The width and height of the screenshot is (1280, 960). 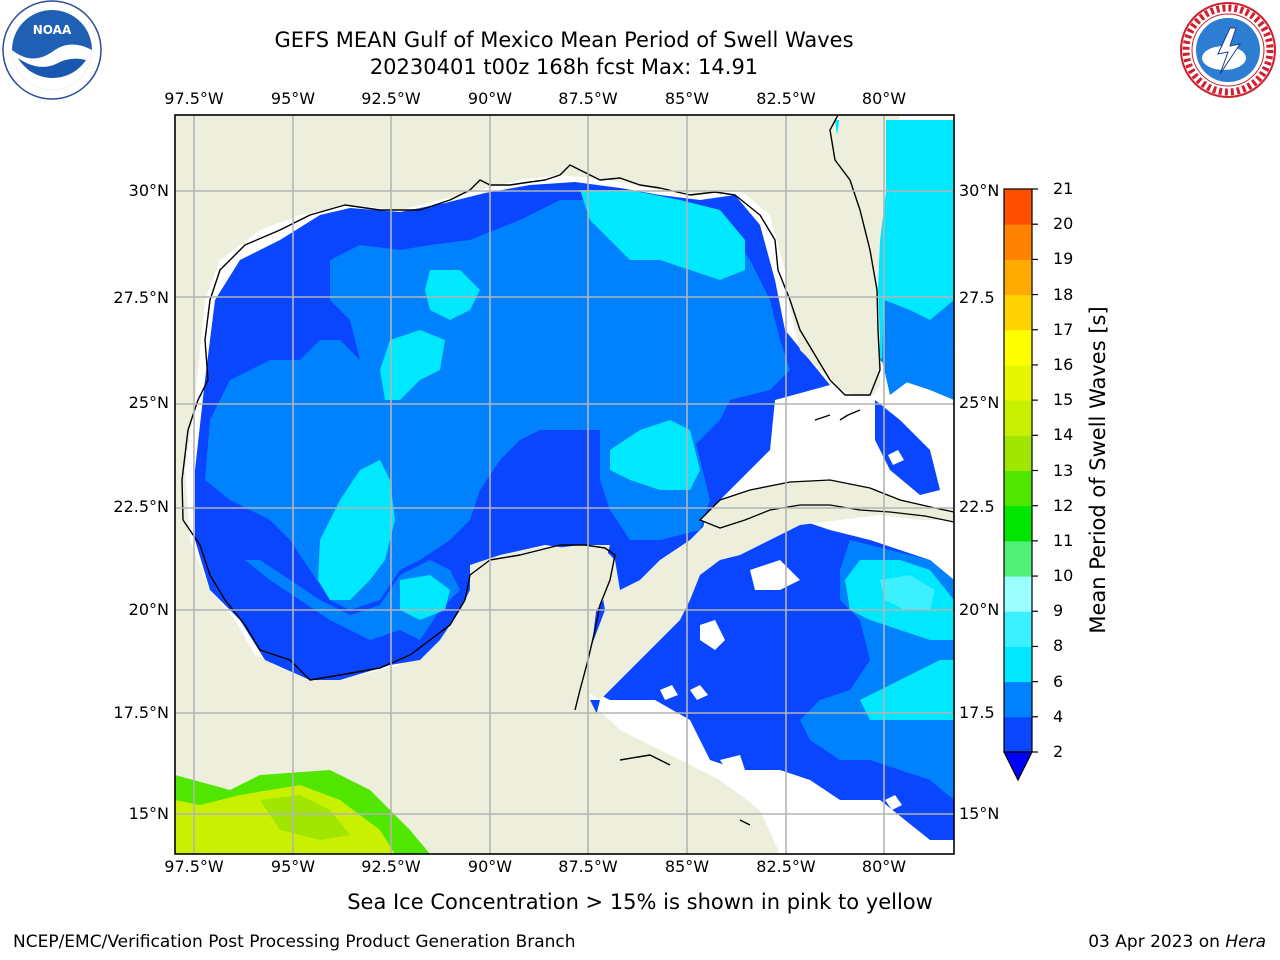 What do you see at coordinates (979, 609) in the screenshot?
I see `lat-tick-right: 20°N` at bounding box center [979, 609].